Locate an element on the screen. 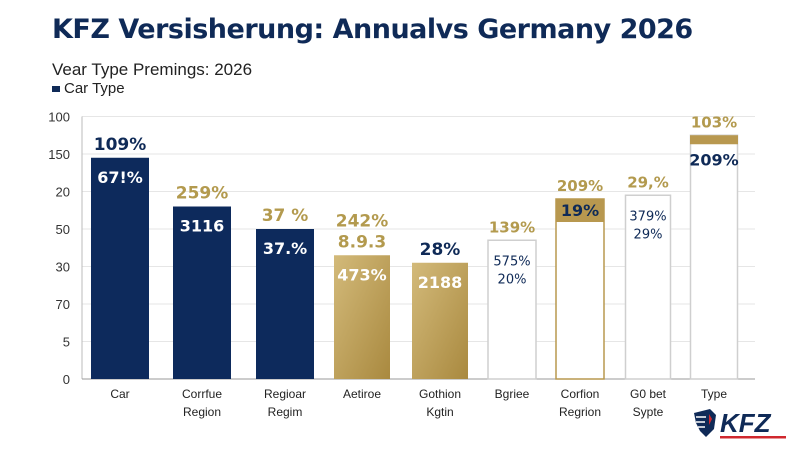  y-tick-label: 50 is located at coordinates (63, 229).